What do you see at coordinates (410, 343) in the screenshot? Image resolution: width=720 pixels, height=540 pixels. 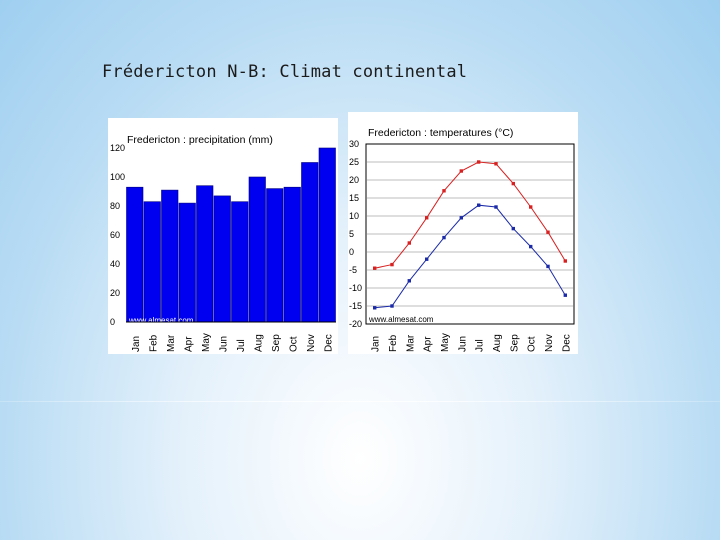 I see `temp-x-tick-label: Mar` at bounding box center [410, 343].